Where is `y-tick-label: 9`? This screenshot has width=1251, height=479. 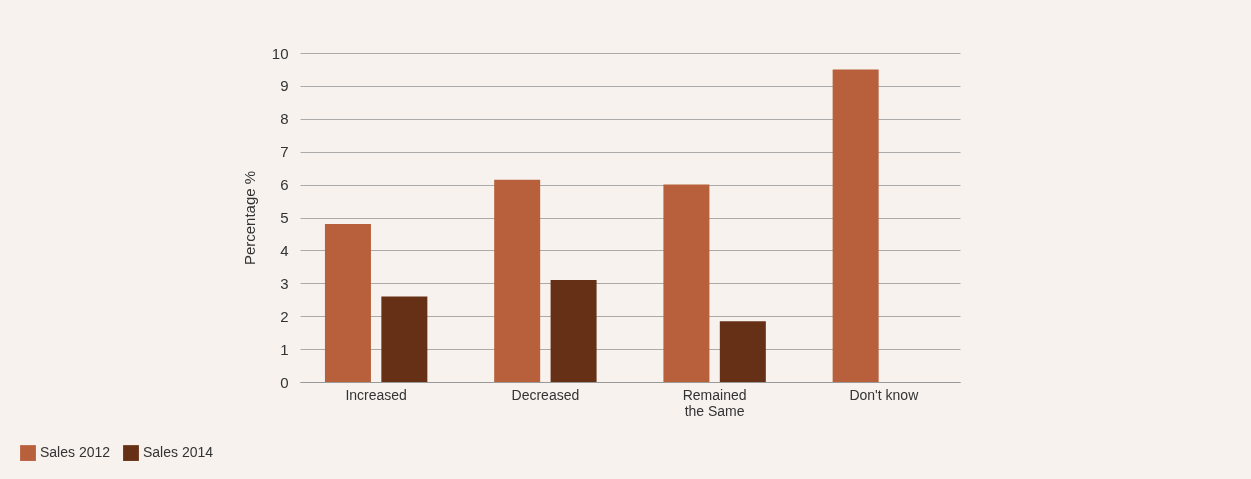
y-tick-label: 9 is located at coordinates (284, 86).